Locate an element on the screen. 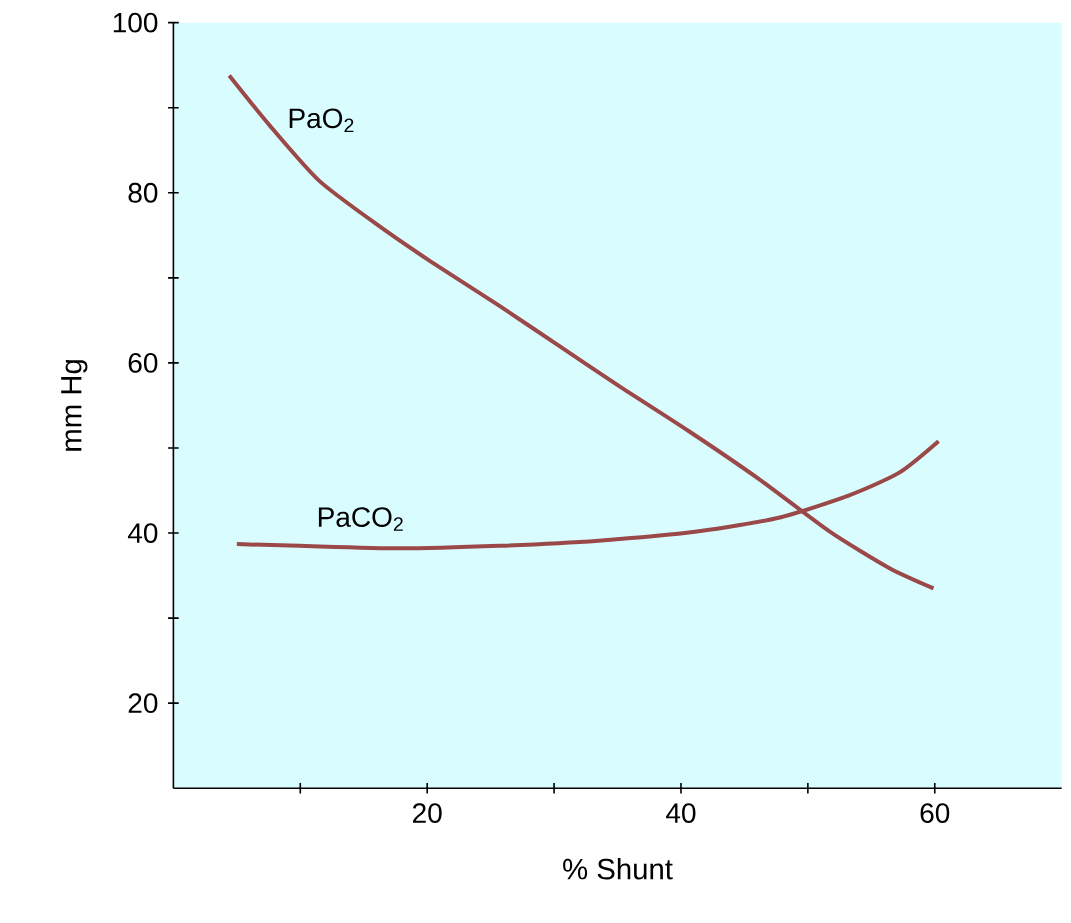 The height and width of the screenshot is (923, 1071). x-tick-label: 20 is located at coordinates (427, 813).